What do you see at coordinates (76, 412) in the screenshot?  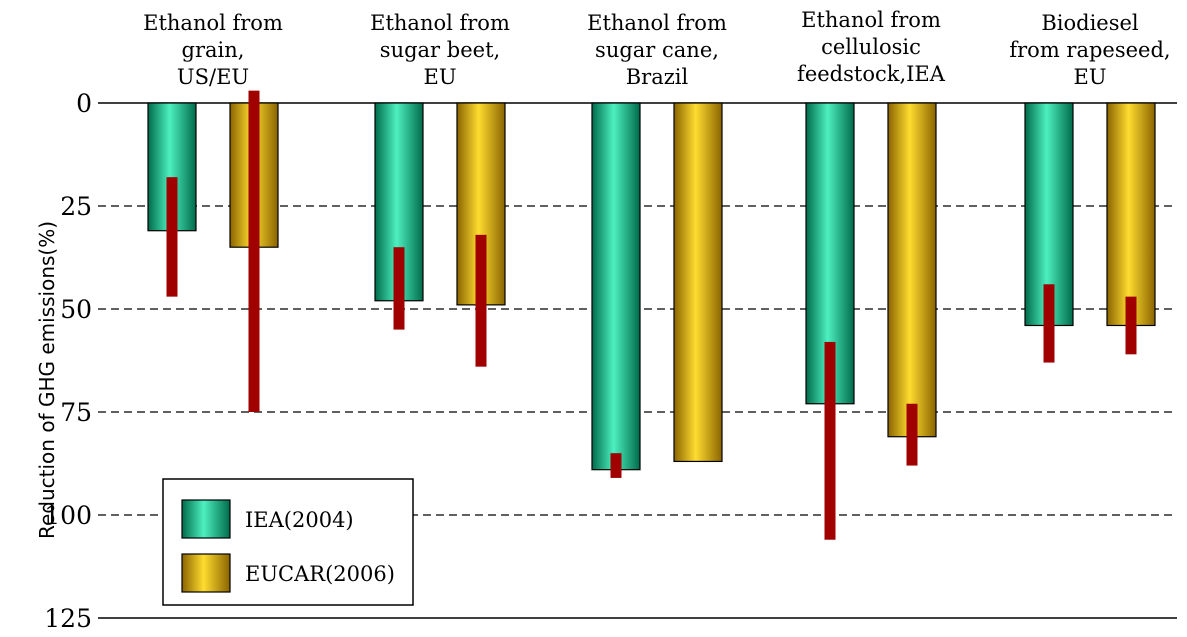 I see `y-tick-label: 75` at bounding box center [76, 412].